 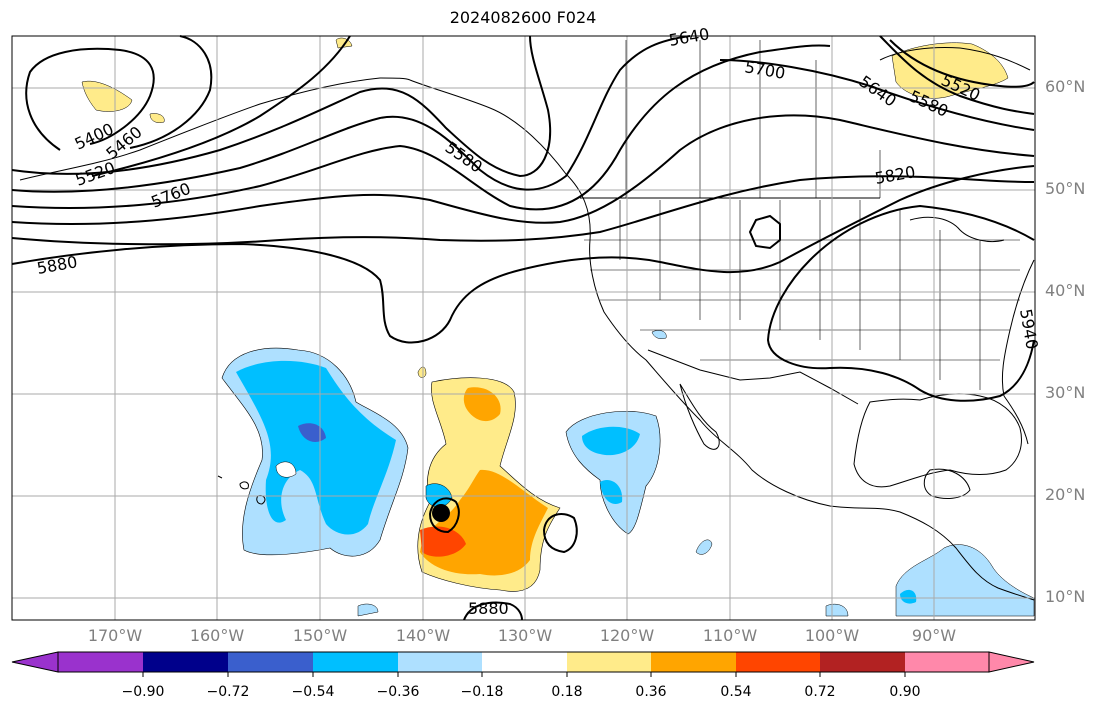 What do you see at coordinates (423, 635) in the screenshot?
I see `lon-label-140: 140°W` at bounding box center [423, 635].